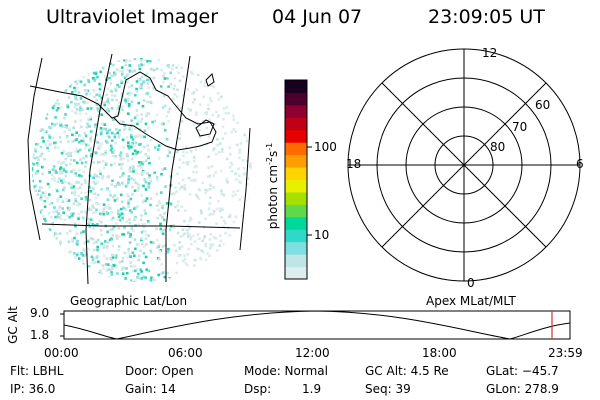 This screenshot has width=600, height=400. I want to click on gain-info: Gain: 14, so click(150, 389).